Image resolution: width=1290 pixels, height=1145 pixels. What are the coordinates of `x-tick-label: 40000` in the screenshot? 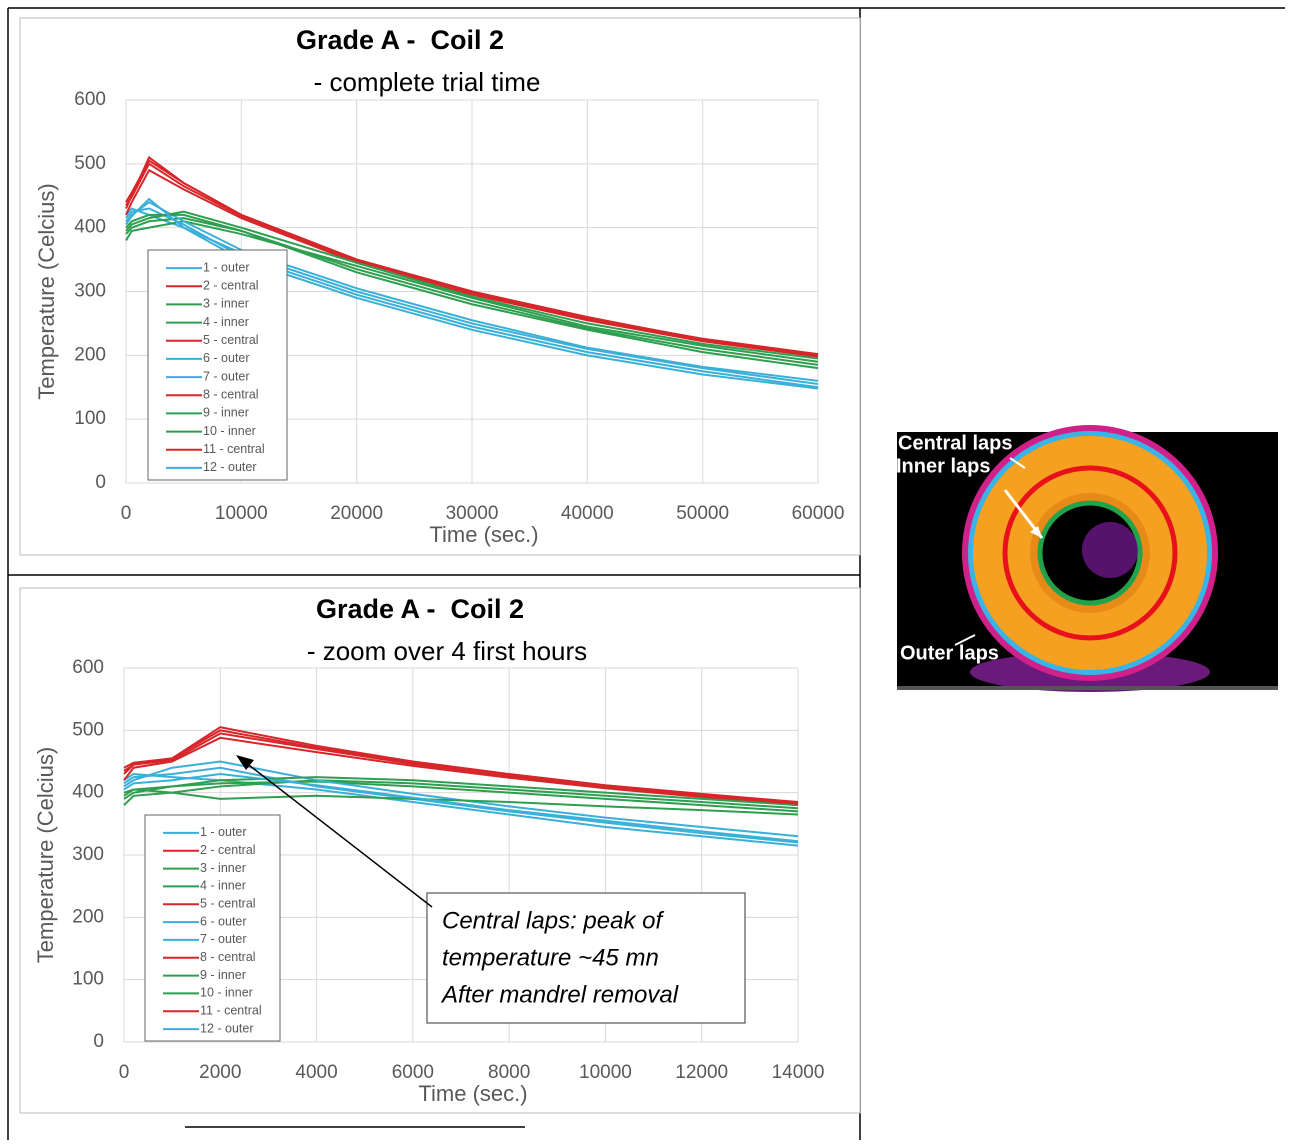 It's located at (587, 513).